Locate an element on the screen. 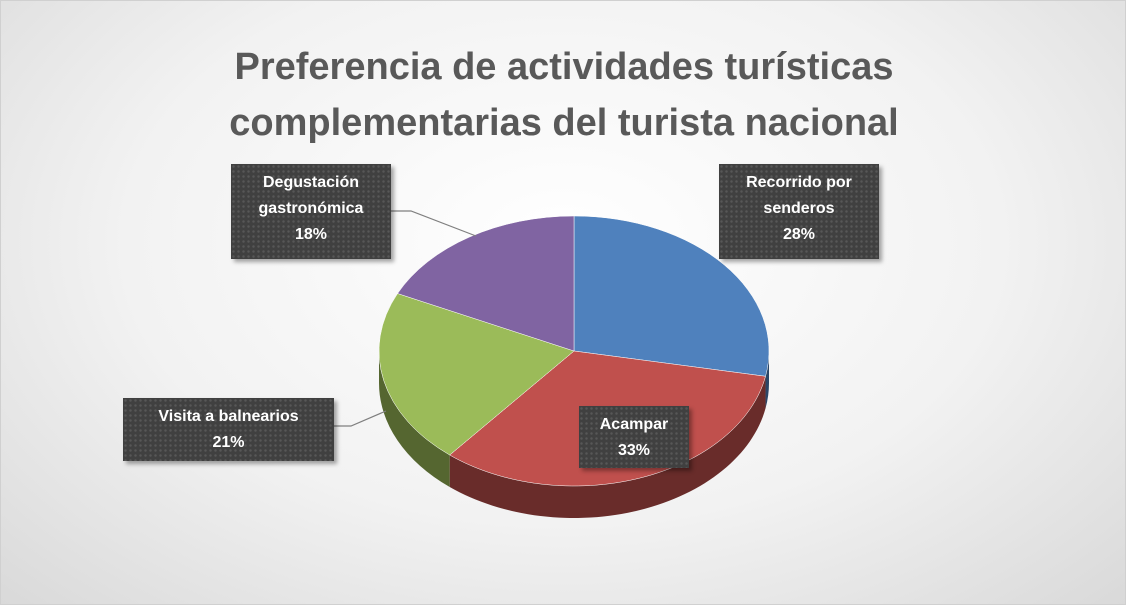  data-label: Degustación gastronómica 18% is located at coordinates (311, 211).